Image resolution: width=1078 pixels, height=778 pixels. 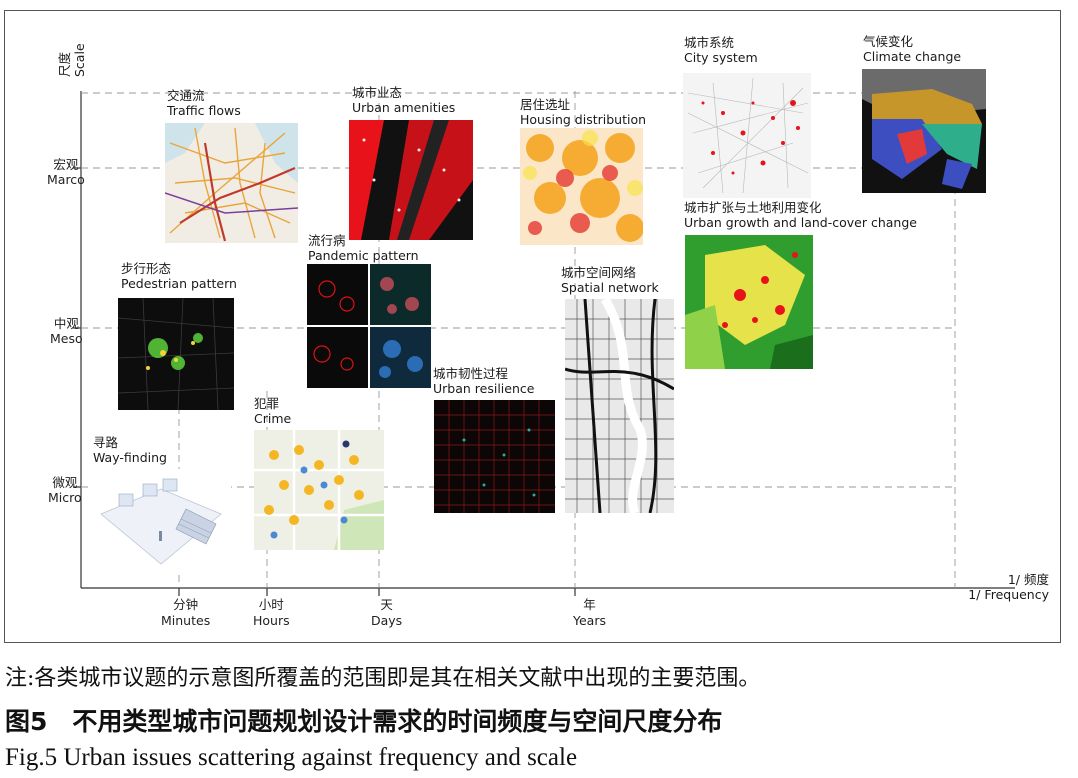 What do you see at coordinates (231, 183) in the screenshot?
I see `traffic-map-thumbnail` at bounding box center [231, 183].